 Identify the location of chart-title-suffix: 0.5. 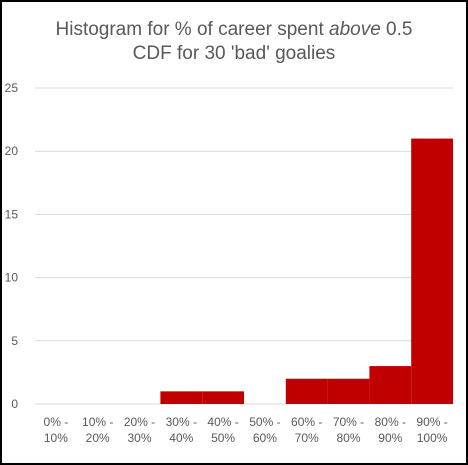
(396, 29).